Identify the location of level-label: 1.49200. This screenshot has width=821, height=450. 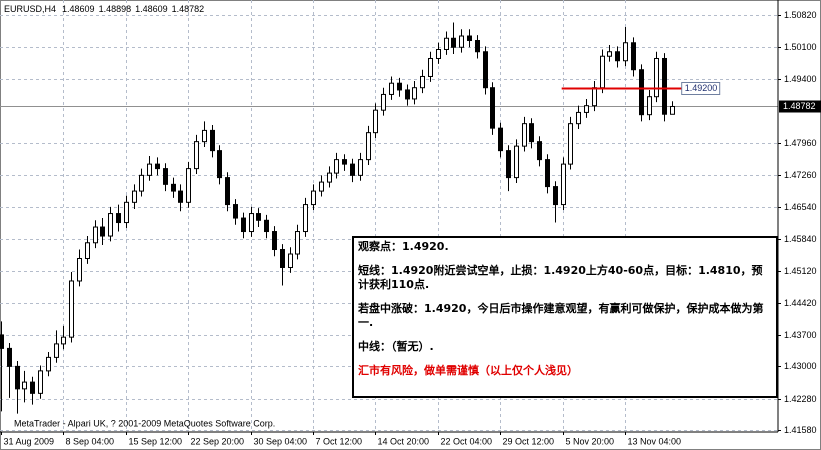
(701, 88).